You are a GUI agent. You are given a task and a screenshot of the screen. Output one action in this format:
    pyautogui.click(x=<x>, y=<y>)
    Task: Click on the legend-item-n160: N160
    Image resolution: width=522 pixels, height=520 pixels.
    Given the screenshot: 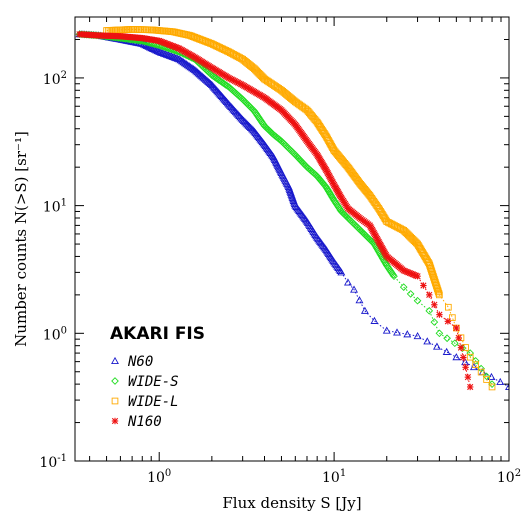 What is the action you would take?
    pyautogui.click(x=136, y=422)
    